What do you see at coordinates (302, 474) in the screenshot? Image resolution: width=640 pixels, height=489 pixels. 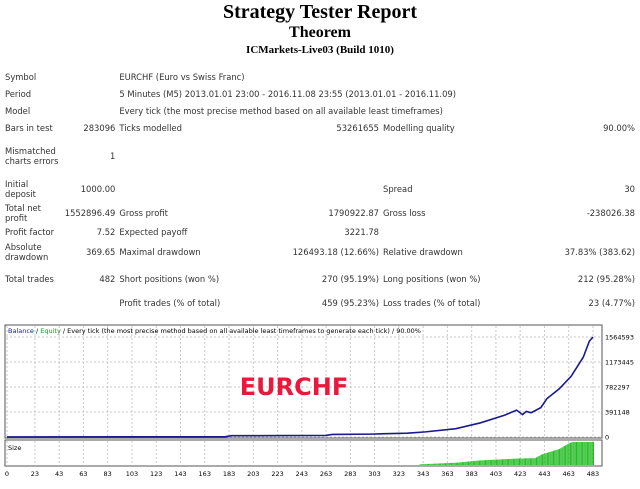 I see `x-tick-label: 243` at bounding box center [302, 474].